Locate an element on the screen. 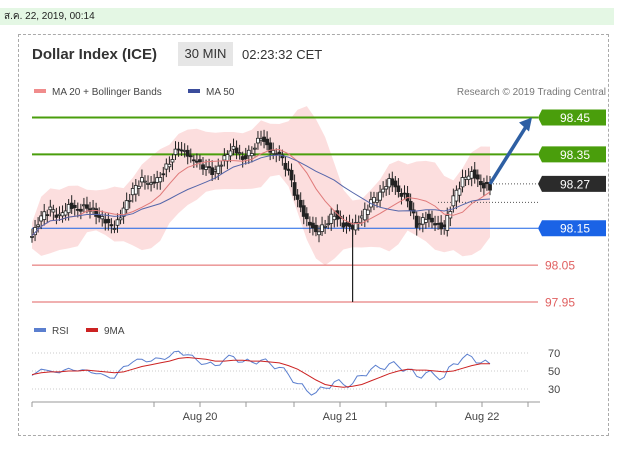 This screenshot has width=626, height=451. x-tick-label: Aug 20 is located at coordinates (200, 417).